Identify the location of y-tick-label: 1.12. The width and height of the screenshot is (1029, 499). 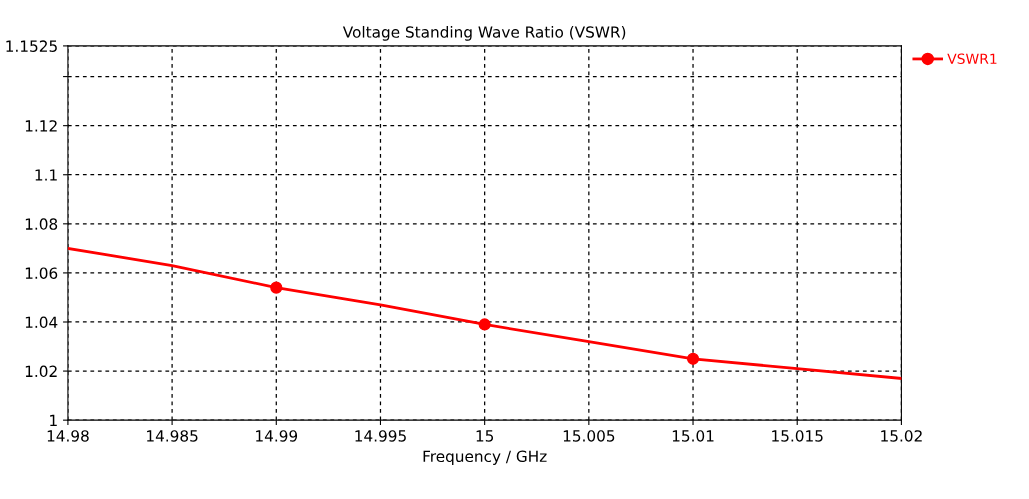
(41, 126).